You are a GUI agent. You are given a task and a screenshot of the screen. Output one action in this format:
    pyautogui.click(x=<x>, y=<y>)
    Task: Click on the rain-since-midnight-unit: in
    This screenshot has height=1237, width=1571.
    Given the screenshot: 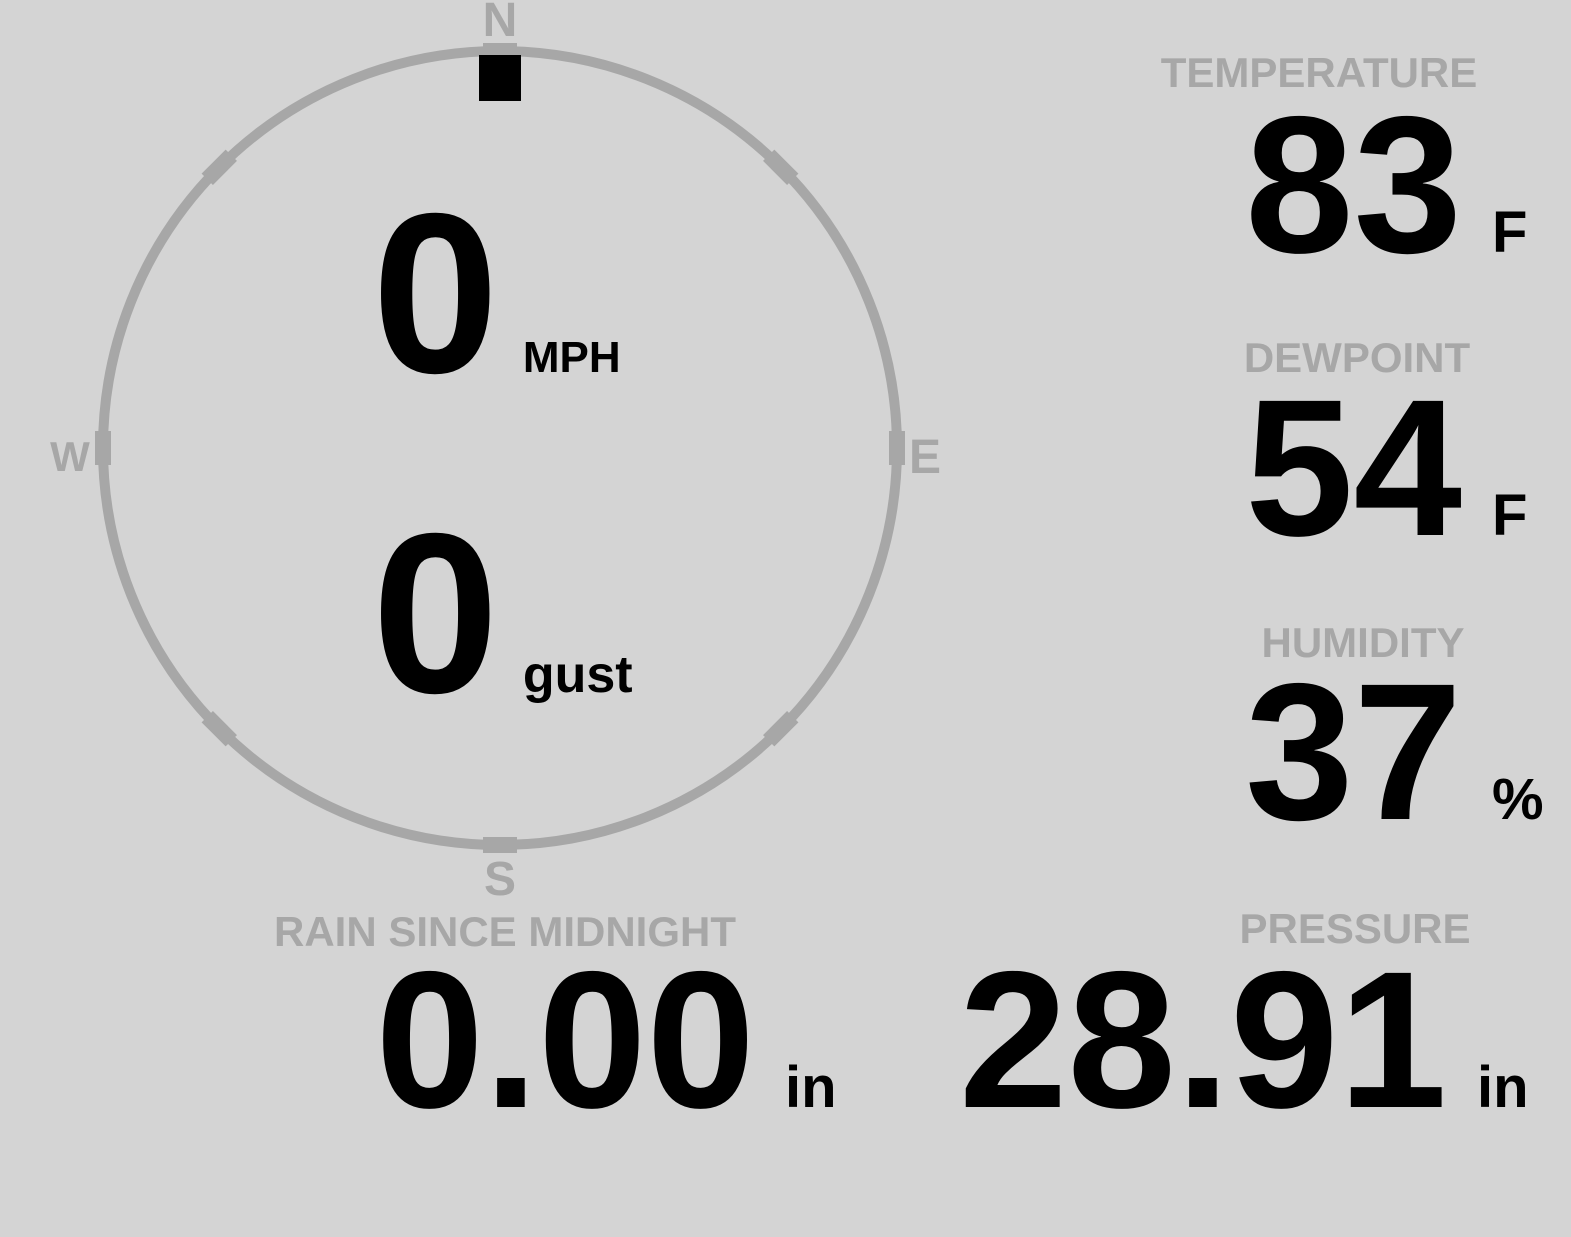 What is the action you would take?
    pyautogui.click(x=811, y=1087)
    